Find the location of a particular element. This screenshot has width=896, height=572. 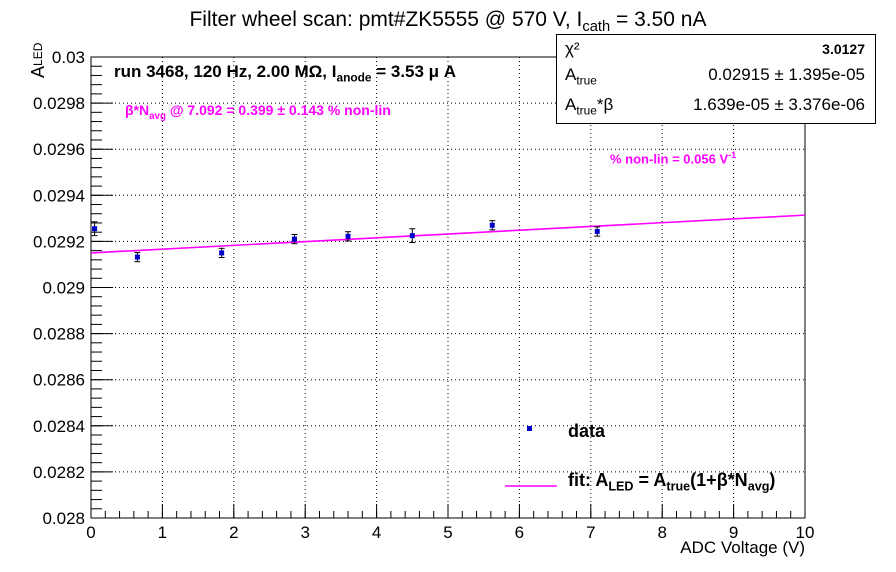

nonlinearity-tail: @ 7.092 = 0.399 ± 0.143 % non-lin is located at coordinates (278, 110).